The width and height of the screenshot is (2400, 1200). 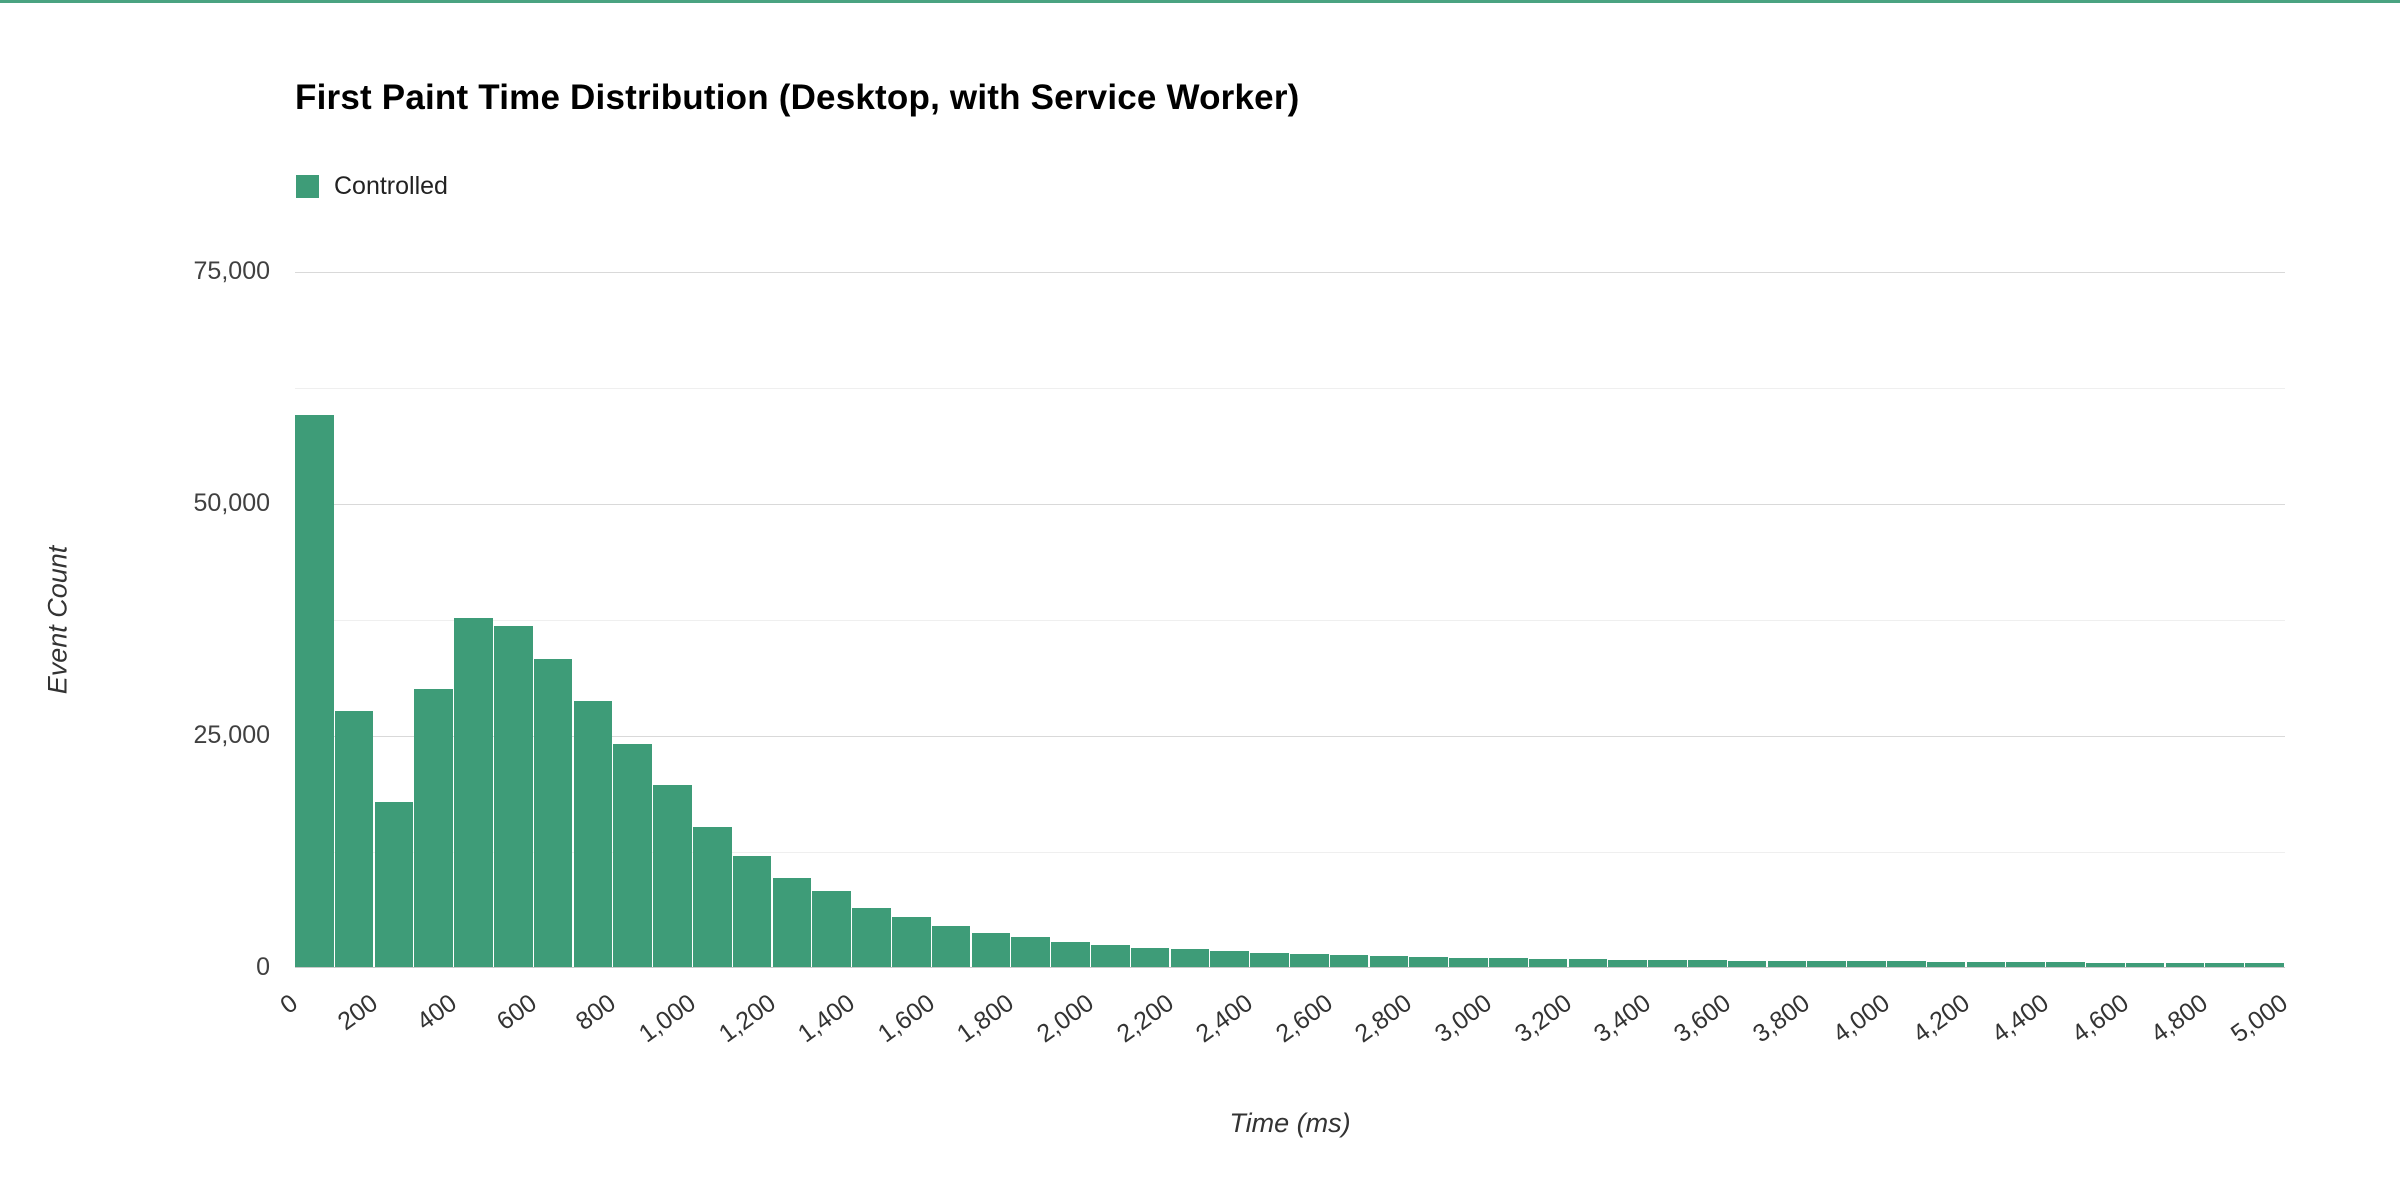 I want to click on top-accent-bar, so click(x=1200, y=1).